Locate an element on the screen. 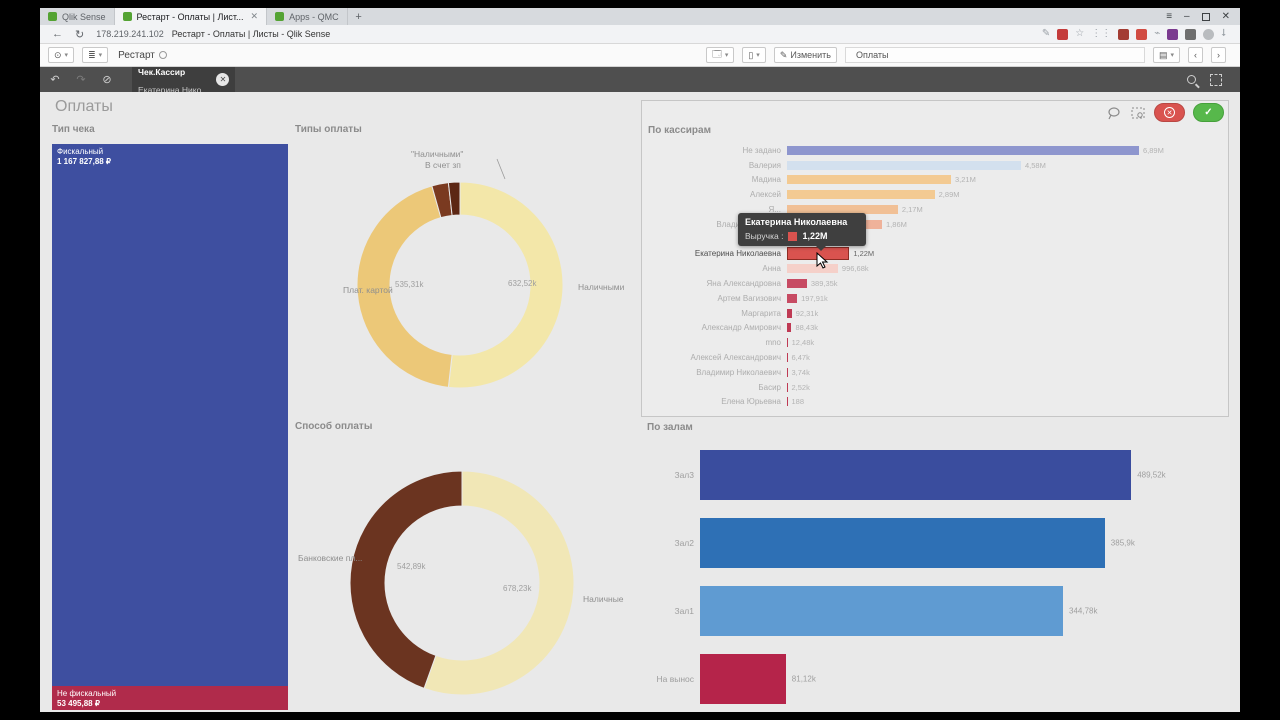  kassir-row: Екатерина Николаевна 1,22M is located at coordinates (935, 254).